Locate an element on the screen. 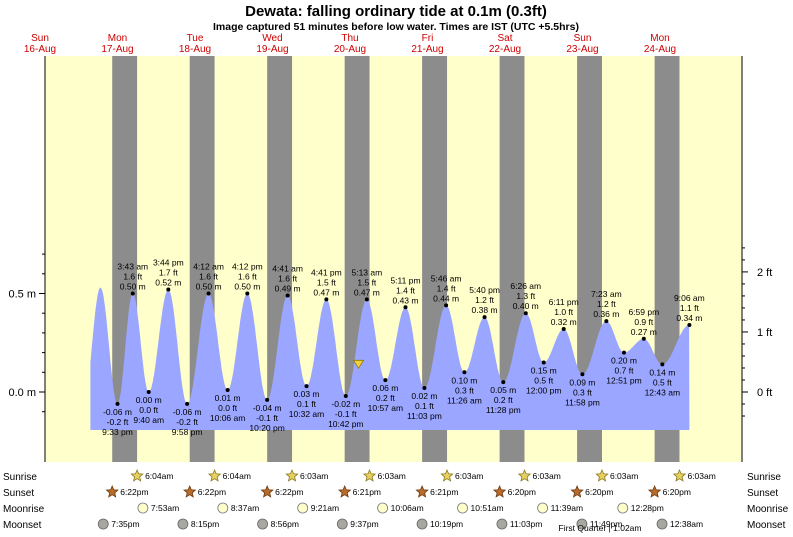 The image size is (793, 537). moonset-row-label-right: Moonset is located at coordinates (766, 525).